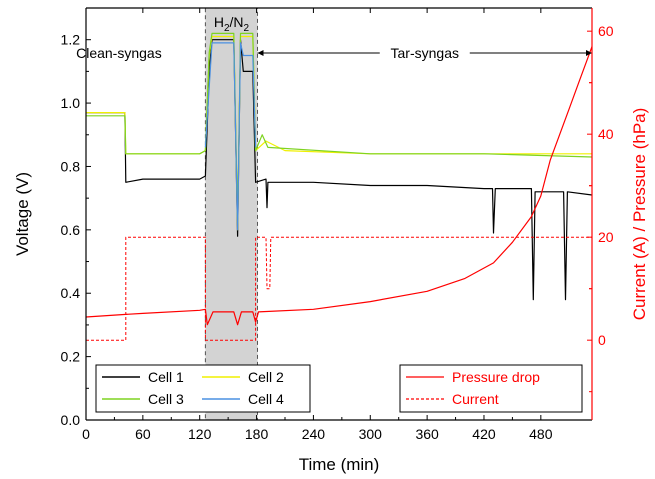 The image size is (655, 479). I want to click on legend-label: Cell 4, so click(266, 399).